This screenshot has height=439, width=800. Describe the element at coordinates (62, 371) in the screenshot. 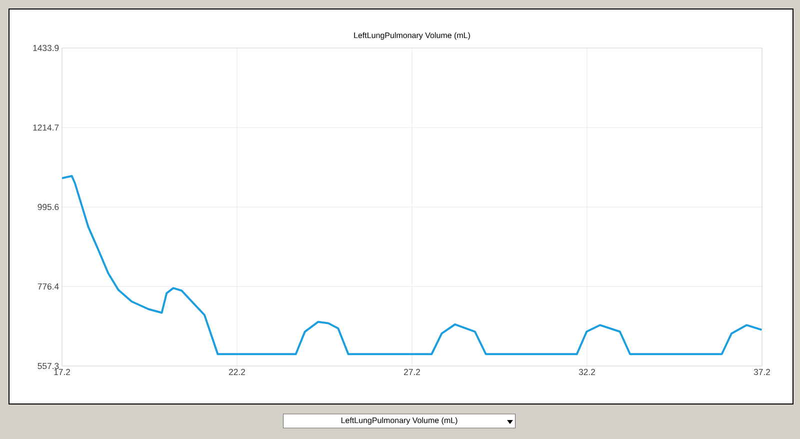

I see `x-tick-label: 17.2` at that location.